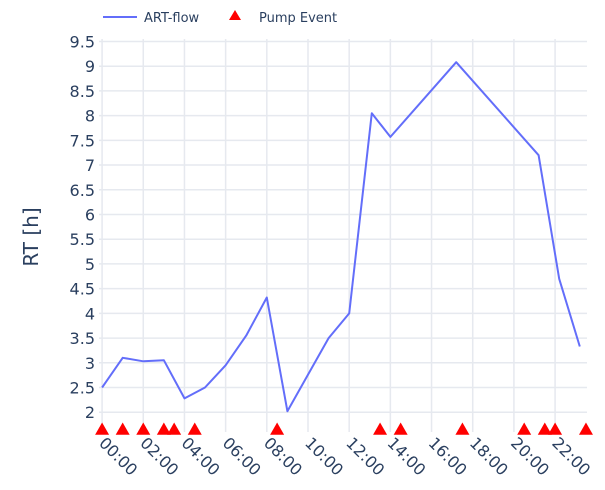 Image resolution: width=605 pixels, height=490 pixels. What do you see at coordinates (90, 412) in the screenshot?
I see `y-tick-label: 2` at bounding box center [90, 412].